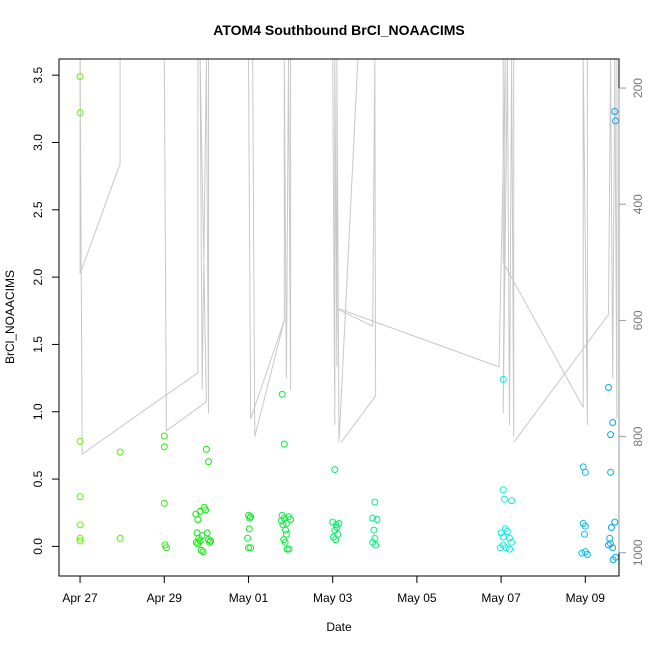  Describe the element at coordinates (638, 204) in the screenshot. I see `right-tick-label: 400` at that location.